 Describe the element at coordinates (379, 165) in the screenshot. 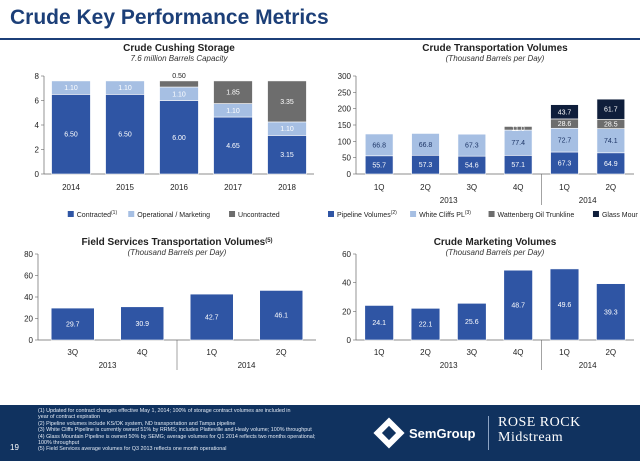

I see `data-label: 55.7` at that location.